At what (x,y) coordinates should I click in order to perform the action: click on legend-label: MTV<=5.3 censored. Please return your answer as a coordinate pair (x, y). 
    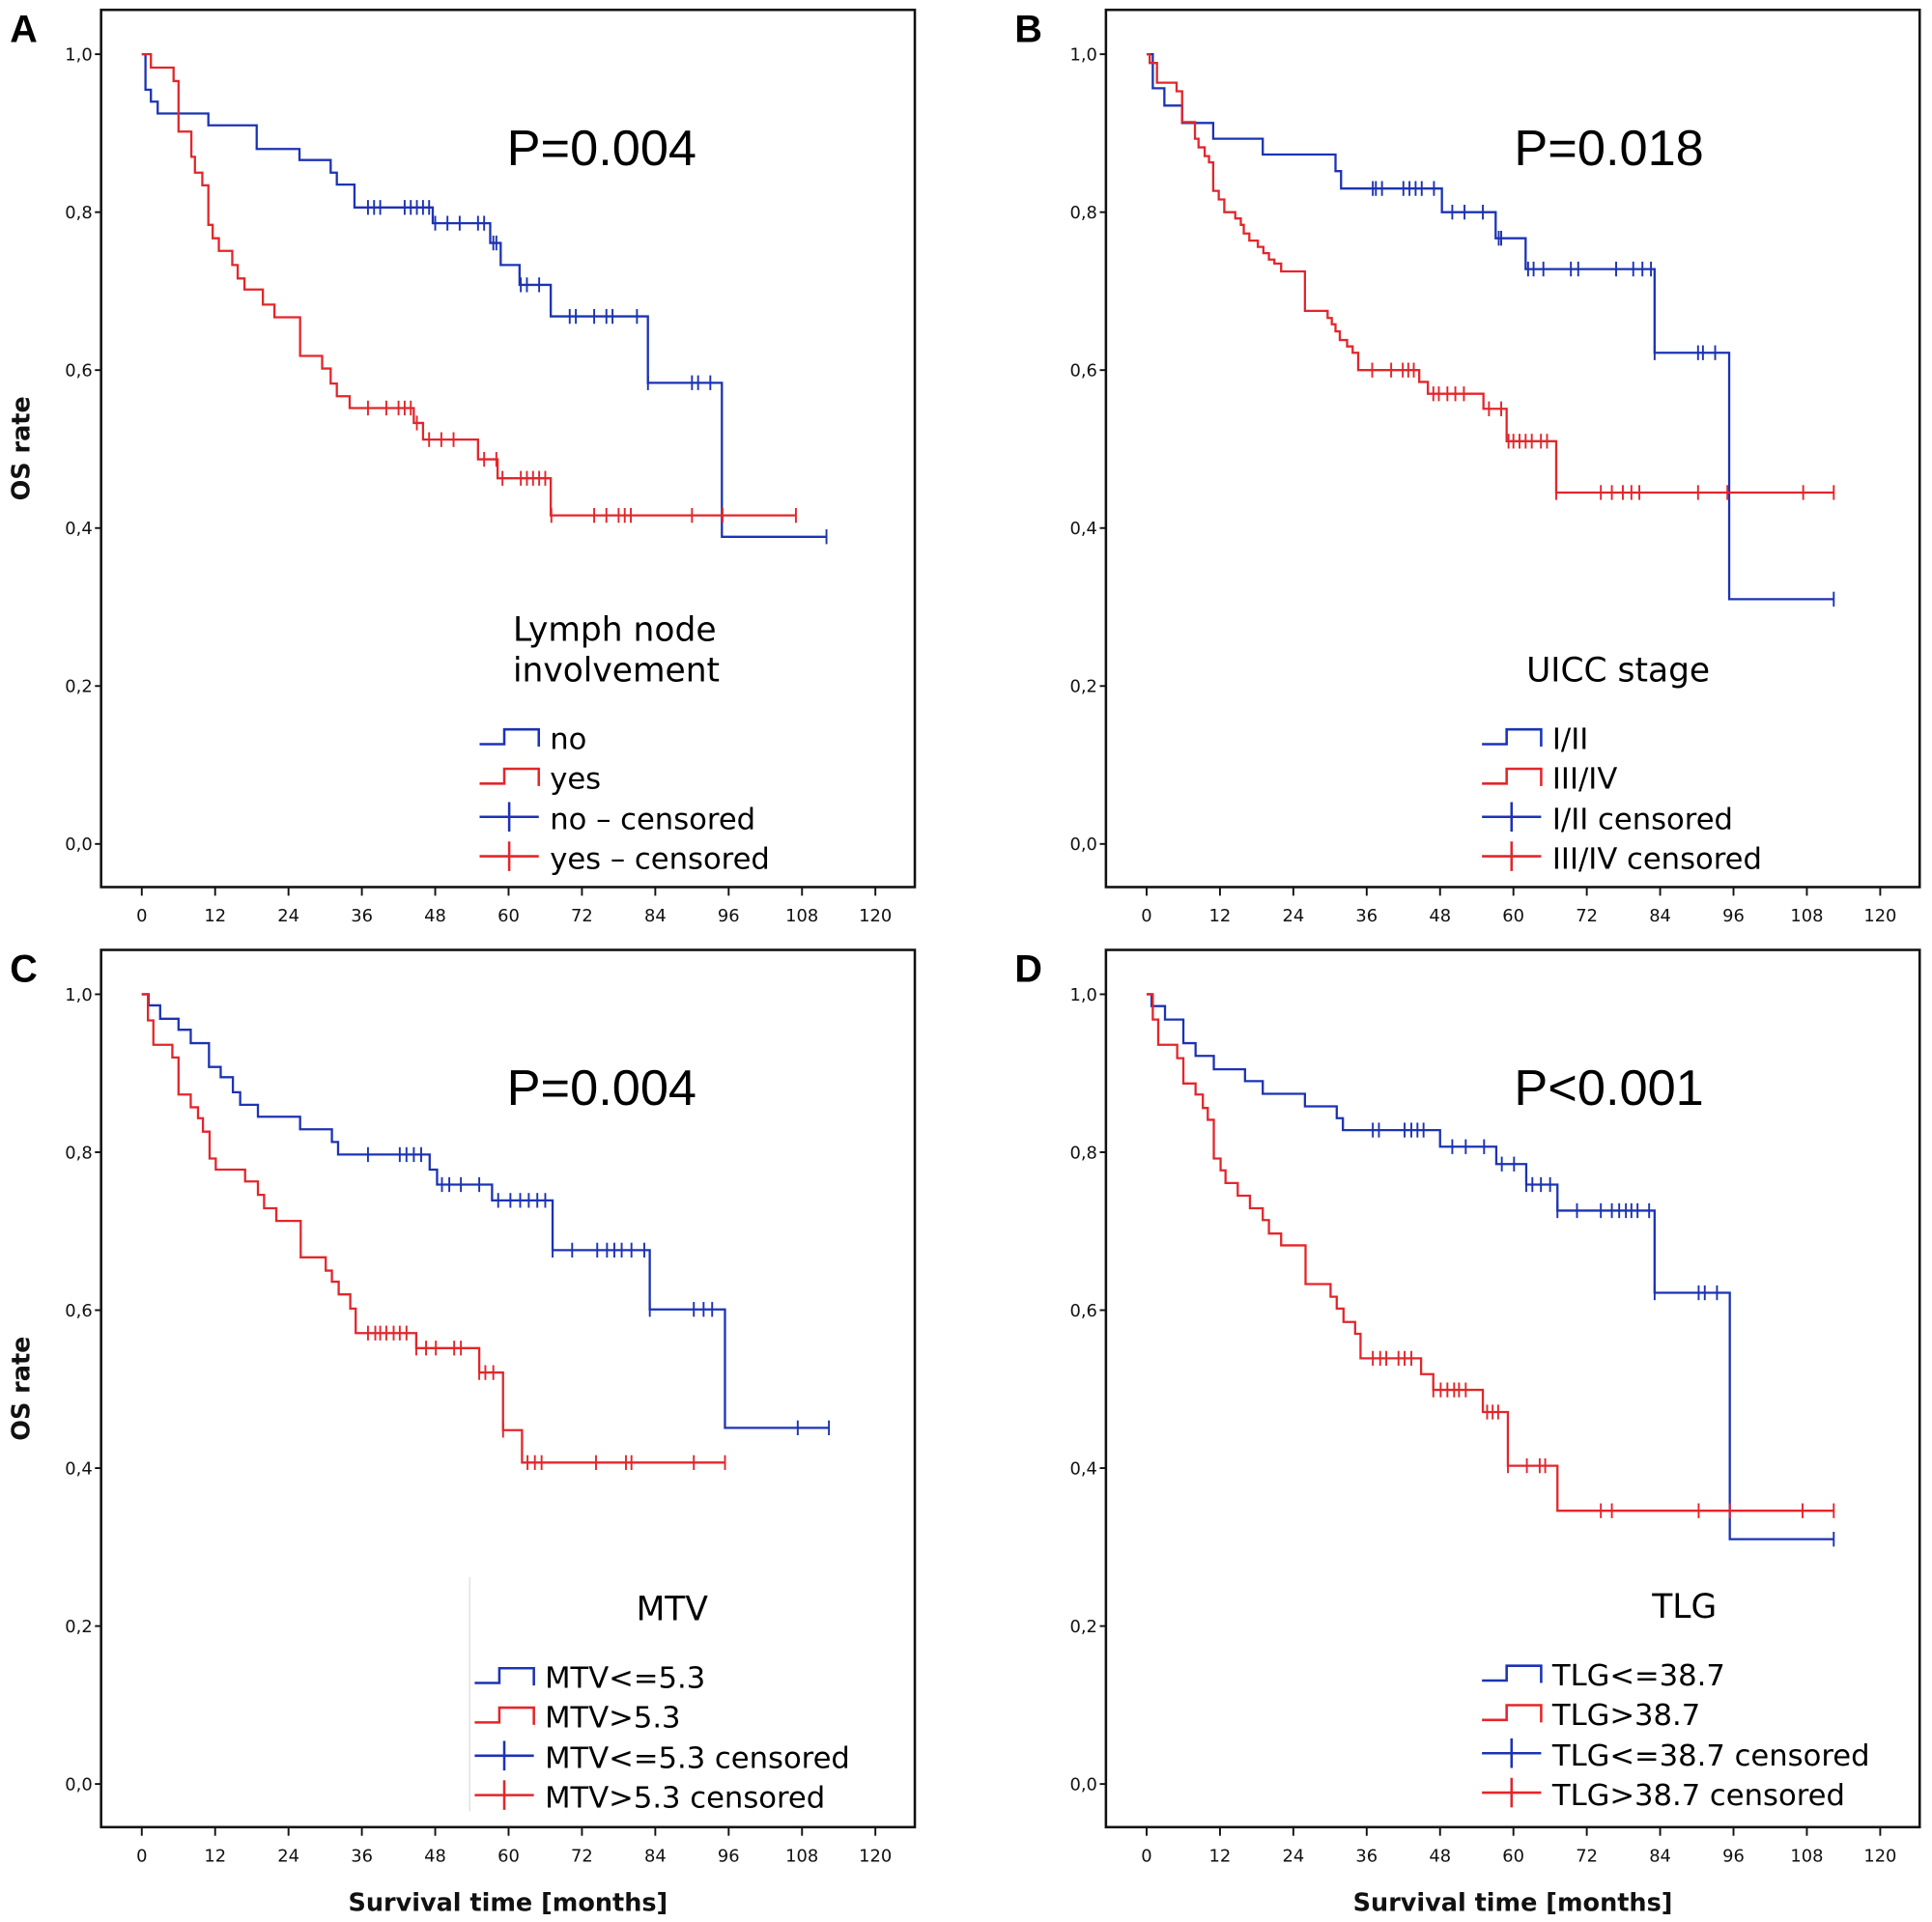
    Looking at the image, I should click on (697, 1759).